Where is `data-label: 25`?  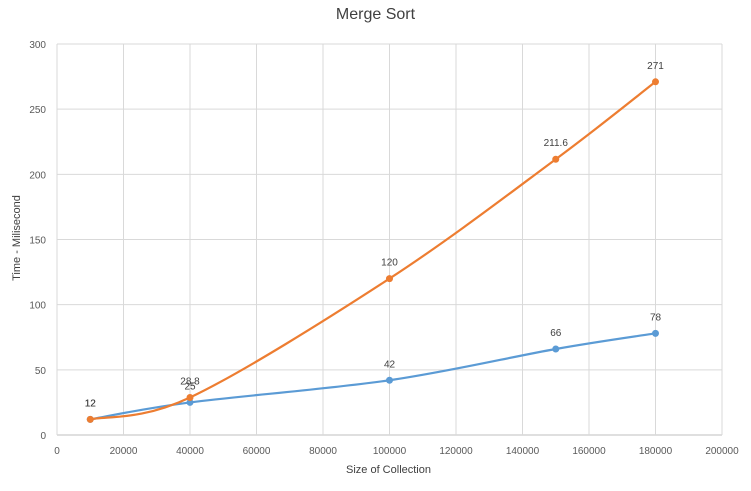
data-label: 25 is located at coordinates (190, 386).